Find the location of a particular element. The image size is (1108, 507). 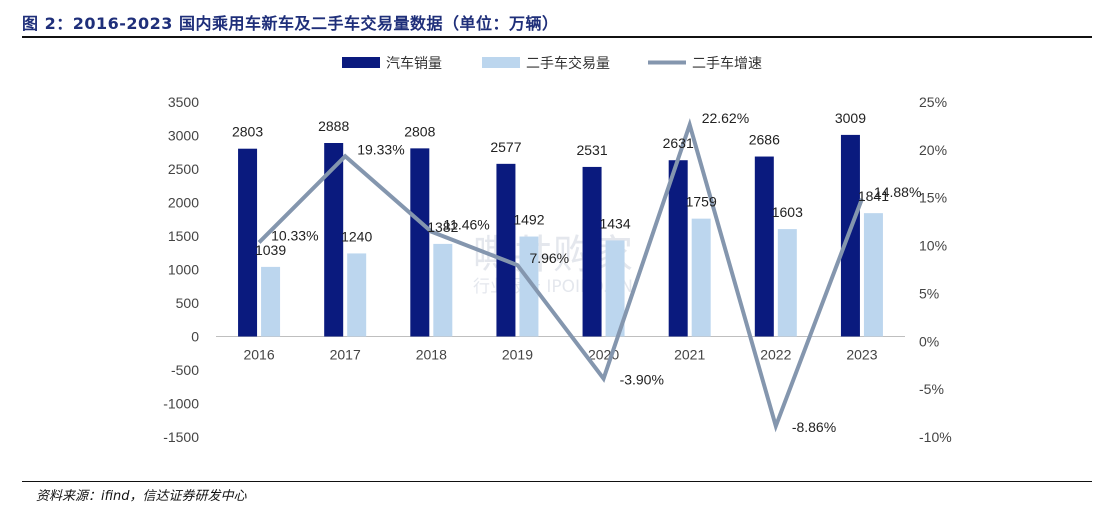

used-car-label: 1759 is located at coordinates (701, 202).